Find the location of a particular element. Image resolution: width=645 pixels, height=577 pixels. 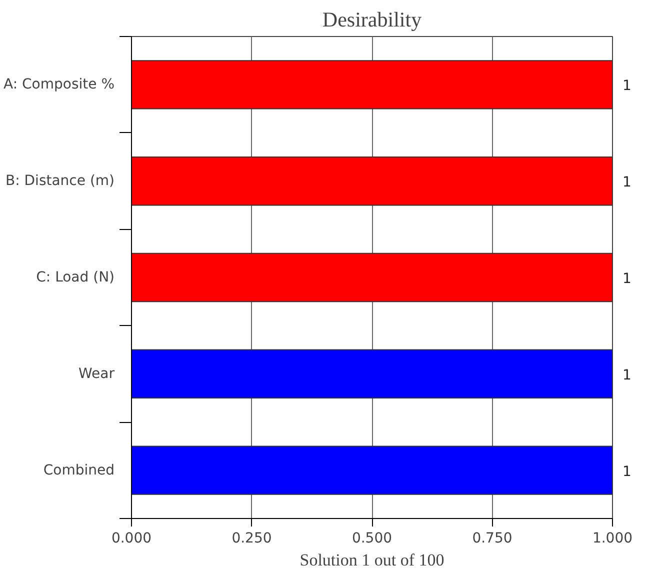

y-tick-label: B: Distance (m) is located at coordinates (60, 181).